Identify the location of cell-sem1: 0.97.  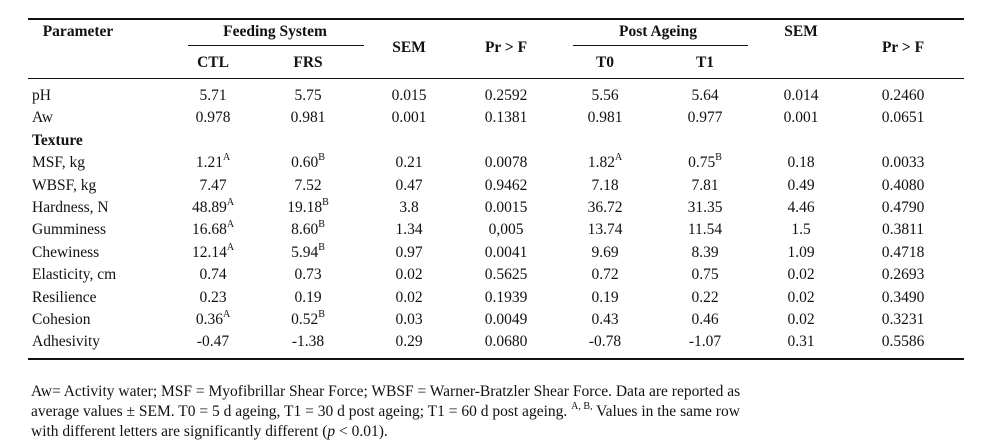
(408, 253).